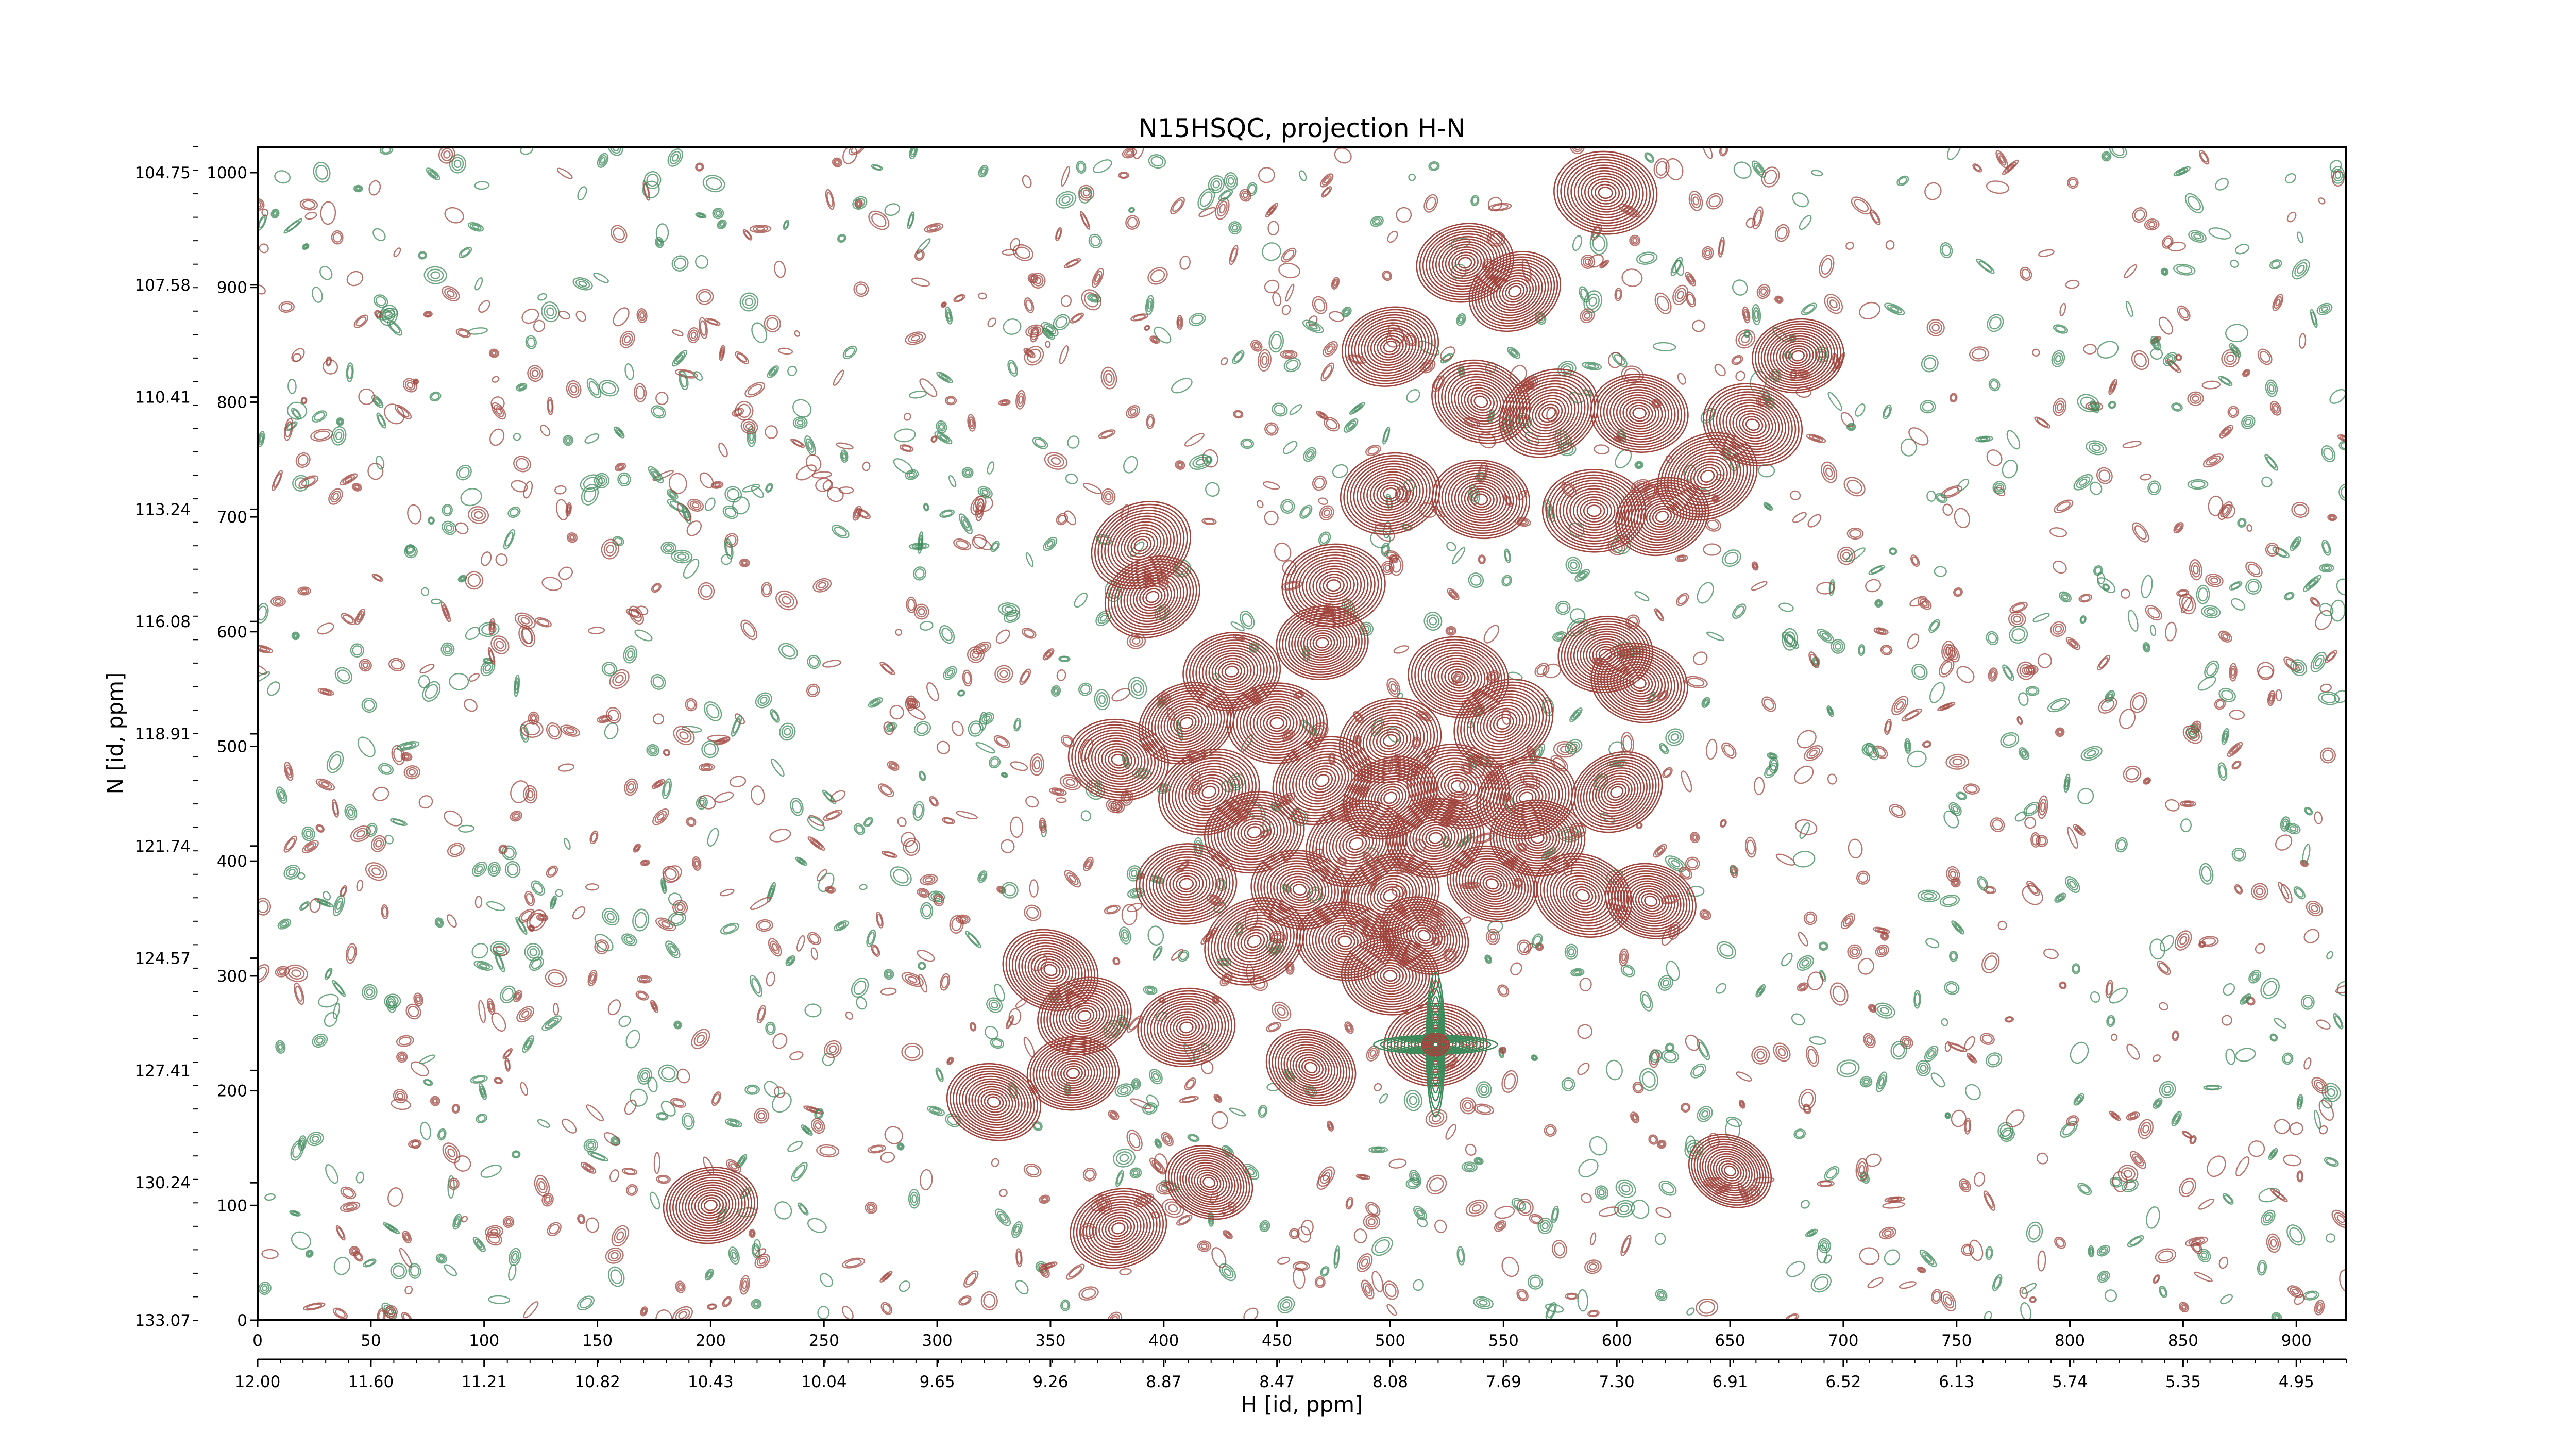 The height and width of the screenshot is (1449, 2576). What do you see at coordinates (1730, 1341) in the screenshot?
I see `x-index-tick-label: 650` at bounding box center [1730, 1341].